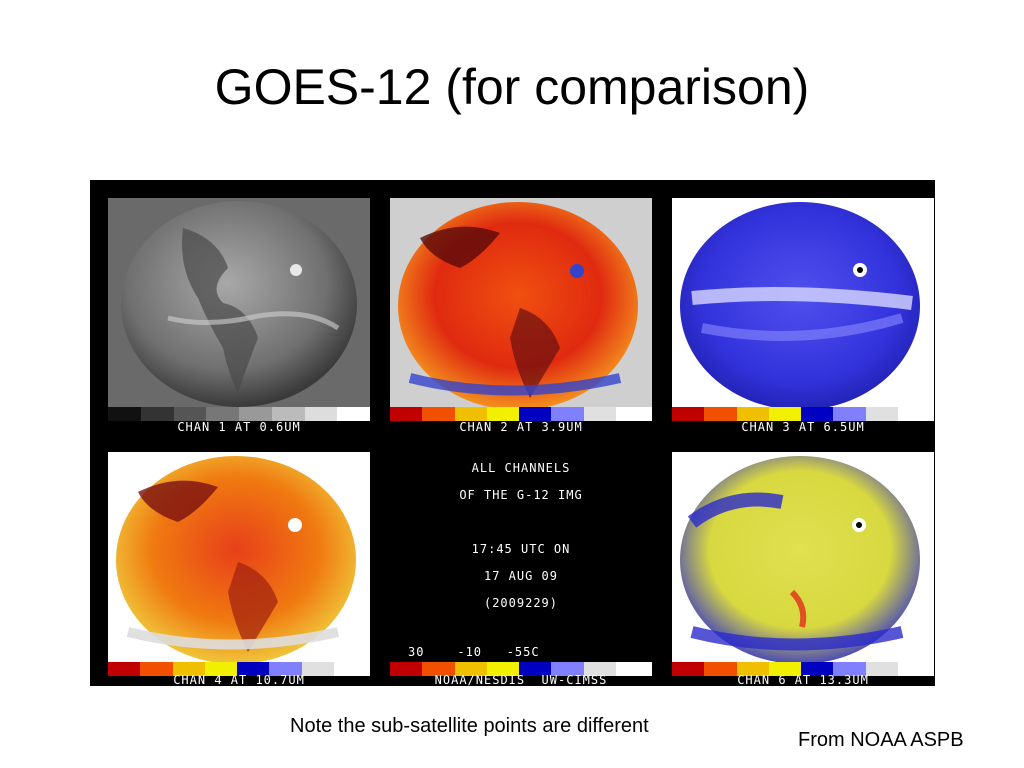 This screenshot has width=1024, height=768. What do you see at coordinates (803, 427) in the screenshot?
I see `chan3-label: CHAN 3 AT 6.5UM` at bounding box center [803, 427].